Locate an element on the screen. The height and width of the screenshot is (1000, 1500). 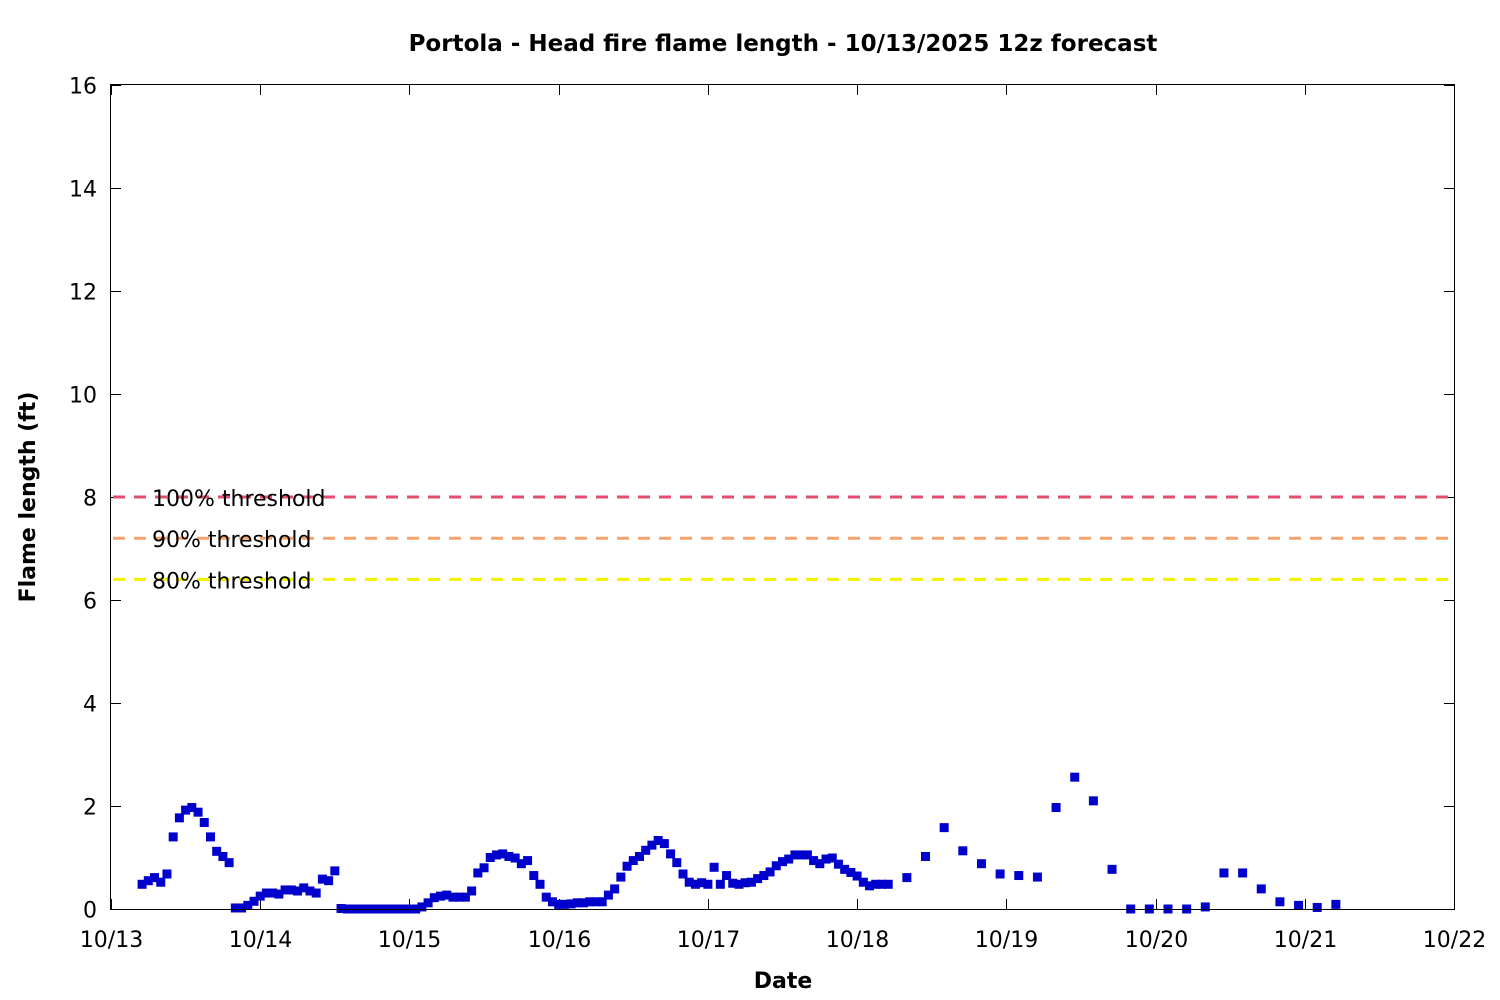
y-axis-label: Flame length (ft) is located at coordinates (28, 497).